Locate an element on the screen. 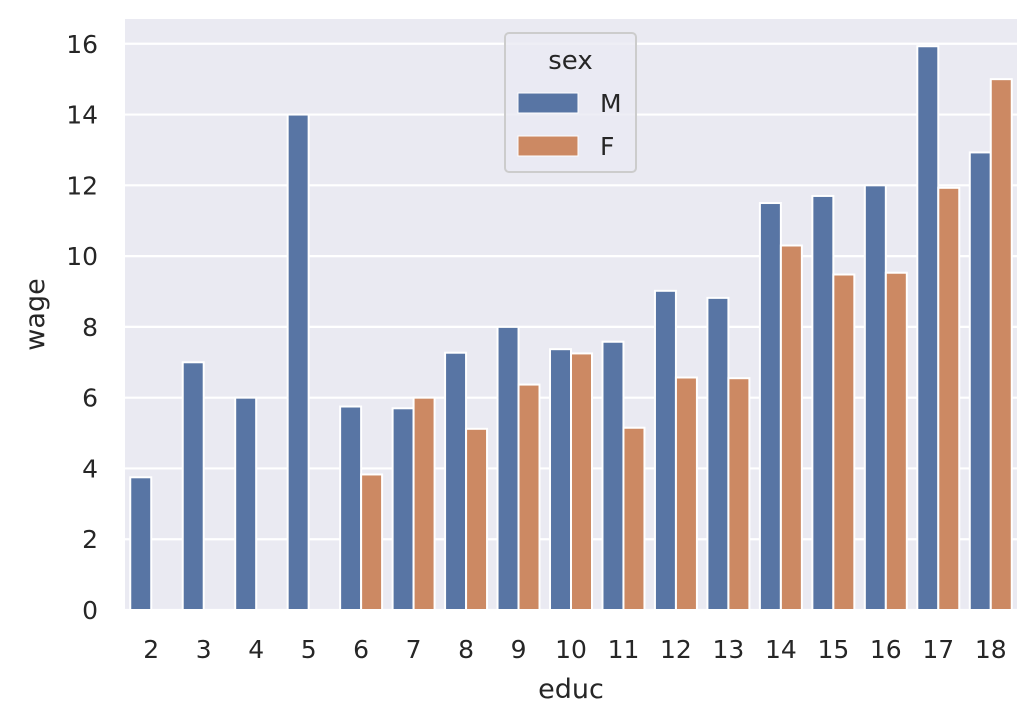 The image size is (1035, 728). y-tick-label: 2 is located at coordinates (90, 539).